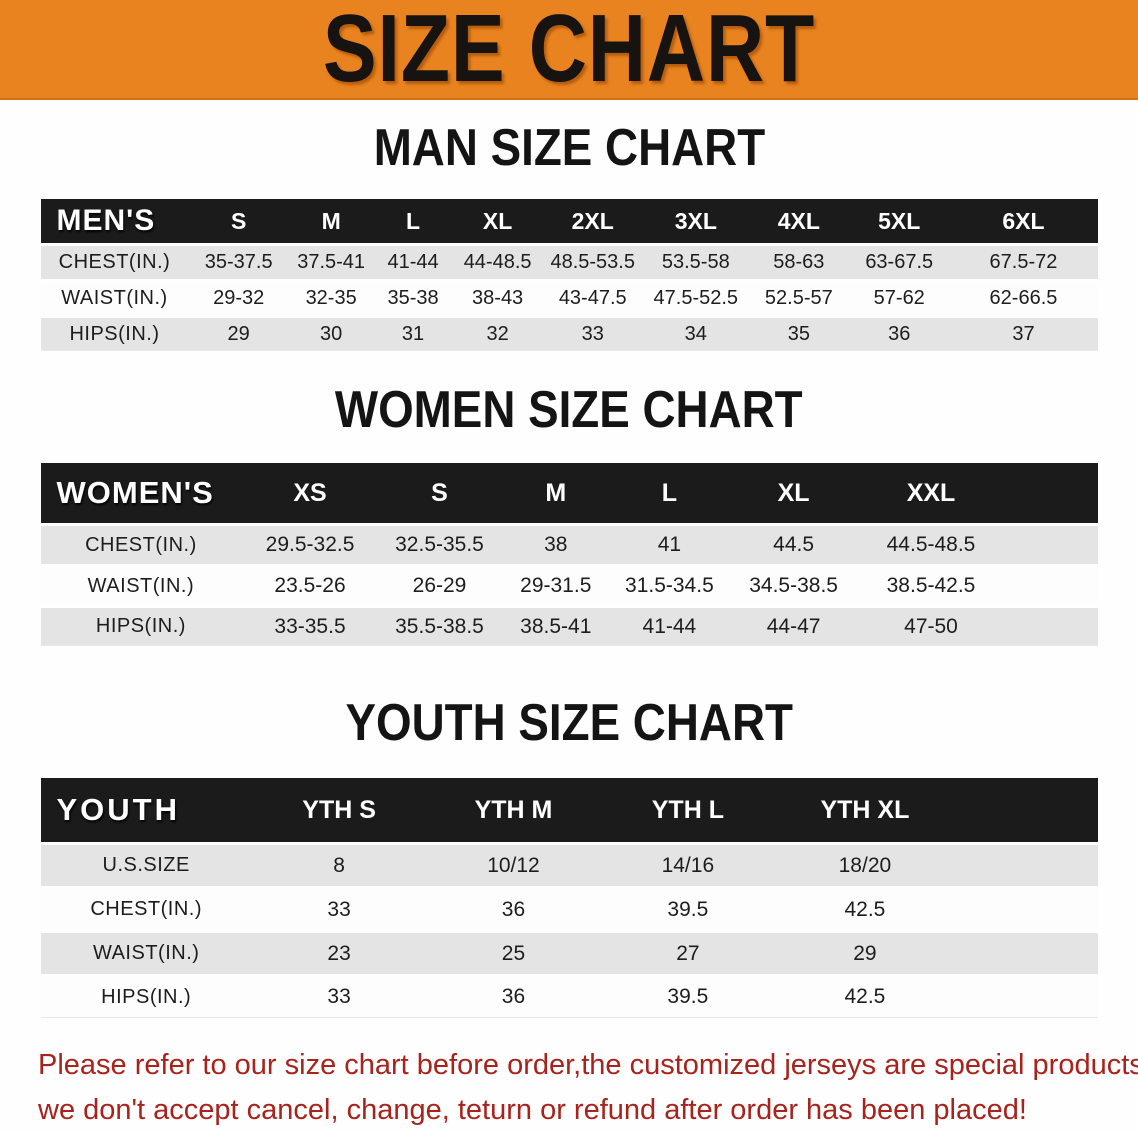 The height and width of the screenshot is (1132, 1138). I want to click on table-row: HIPS(IN.) 33 36 39.5 42.5, so click(569, 997).